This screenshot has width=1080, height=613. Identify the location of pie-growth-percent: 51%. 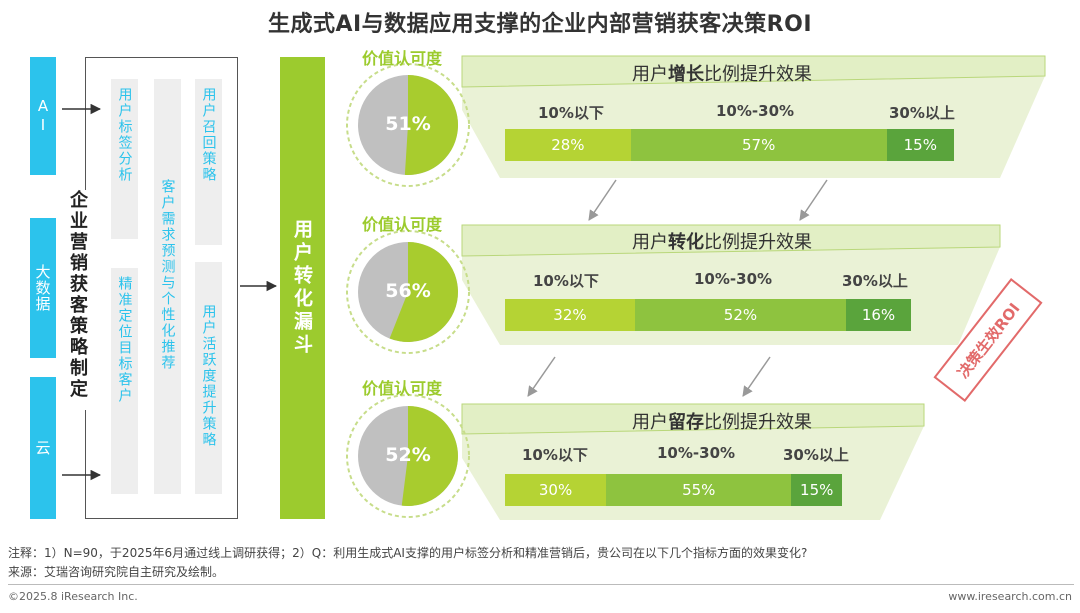
(408, 124).